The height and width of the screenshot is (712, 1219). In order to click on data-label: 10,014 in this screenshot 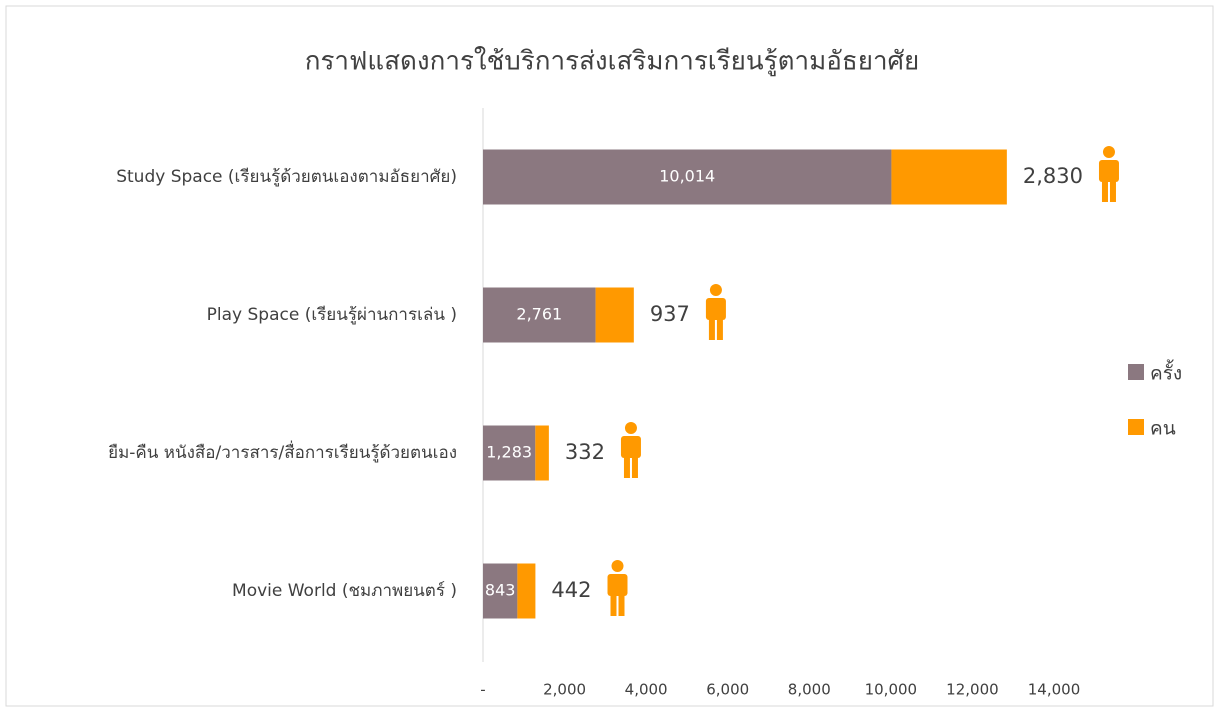, I will do `click(687, 176)`.